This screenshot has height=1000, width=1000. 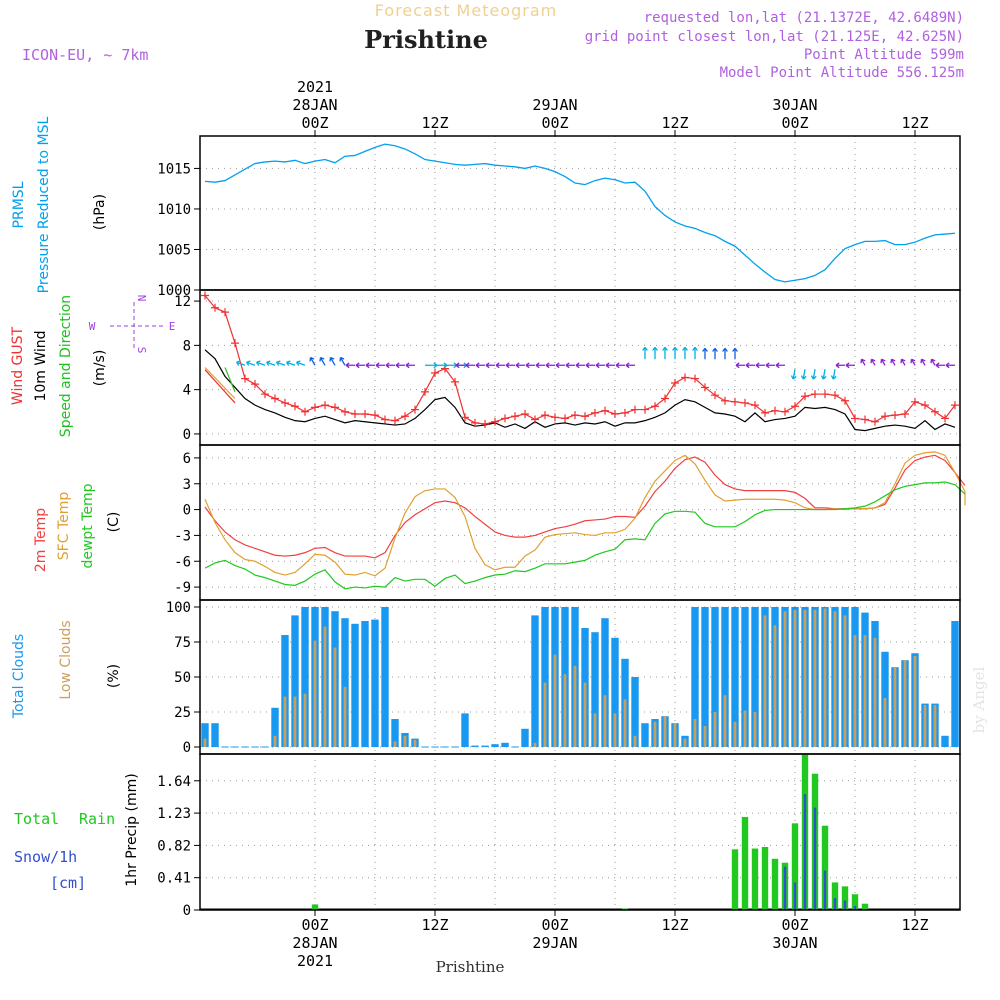 I want to click on label-low-clouds: Low Clouds, so click(x=66, y=659).